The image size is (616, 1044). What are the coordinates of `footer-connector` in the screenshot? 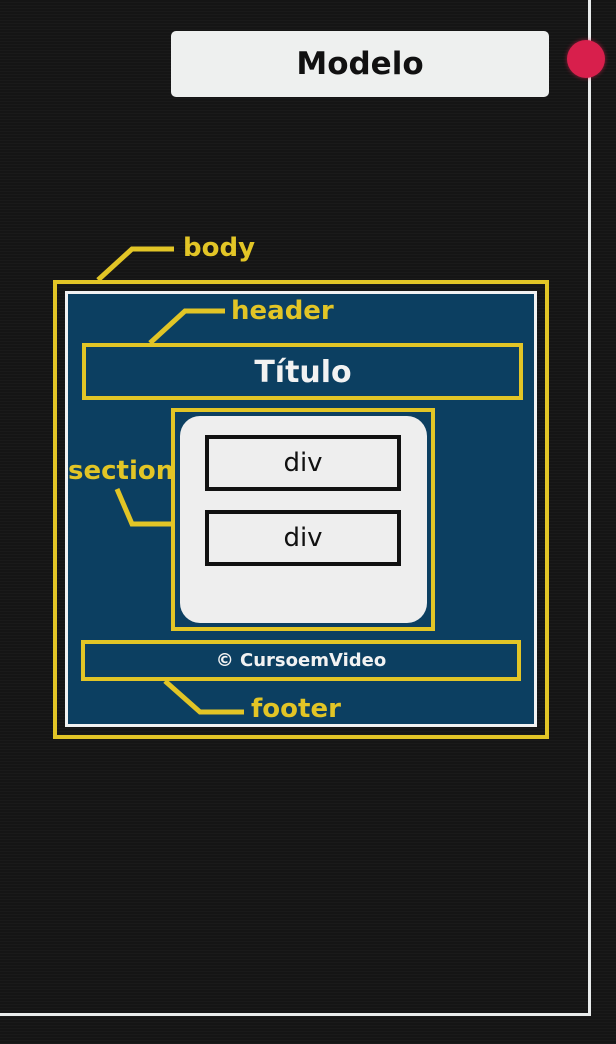 It's located at (203, 697).